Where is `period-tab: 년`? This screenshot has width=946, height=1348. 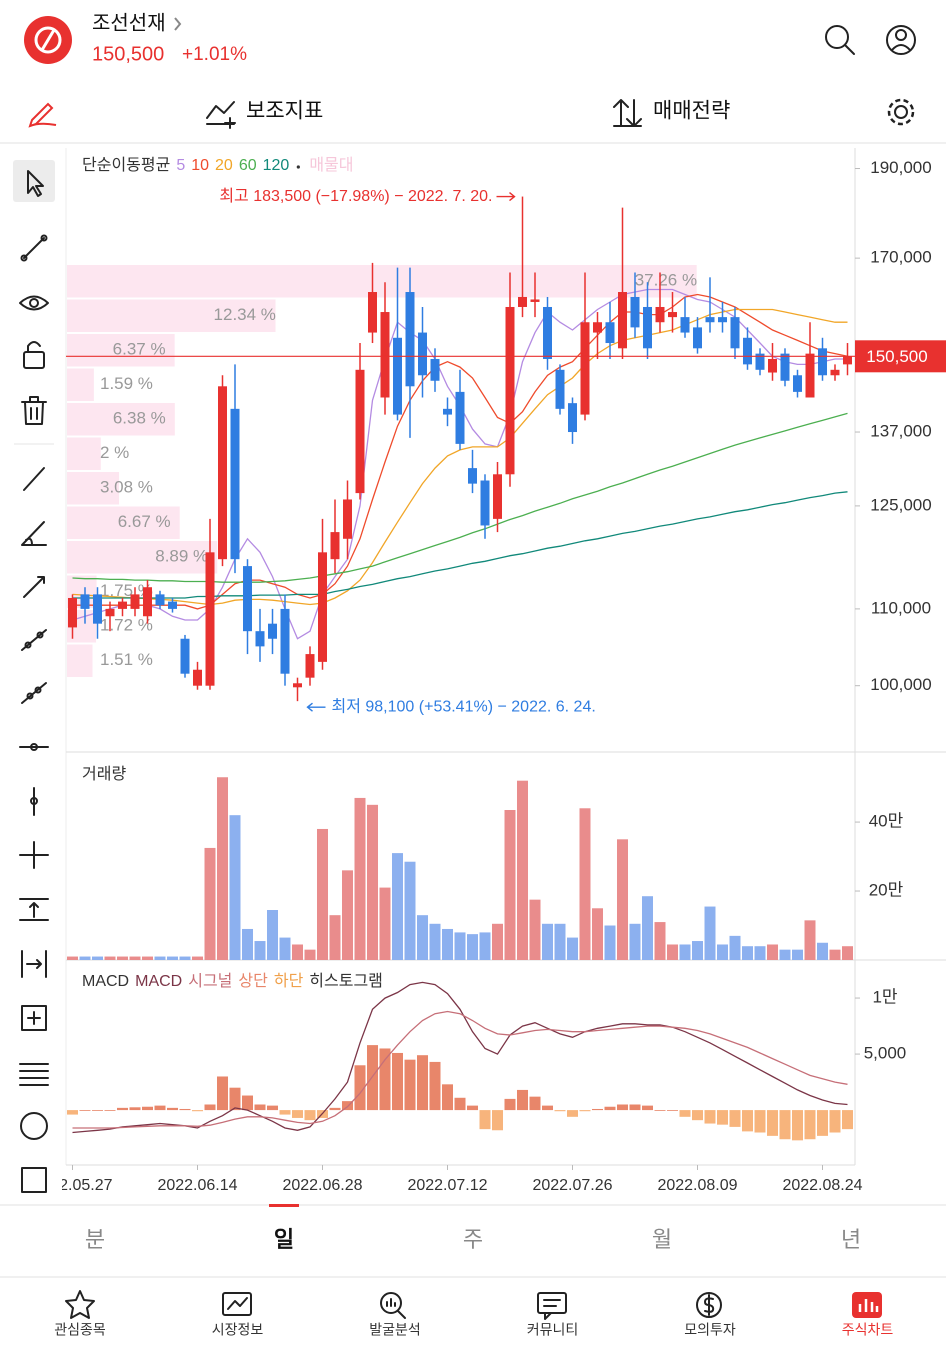 period-tab: 년 is located at coordinates (851, 1239).